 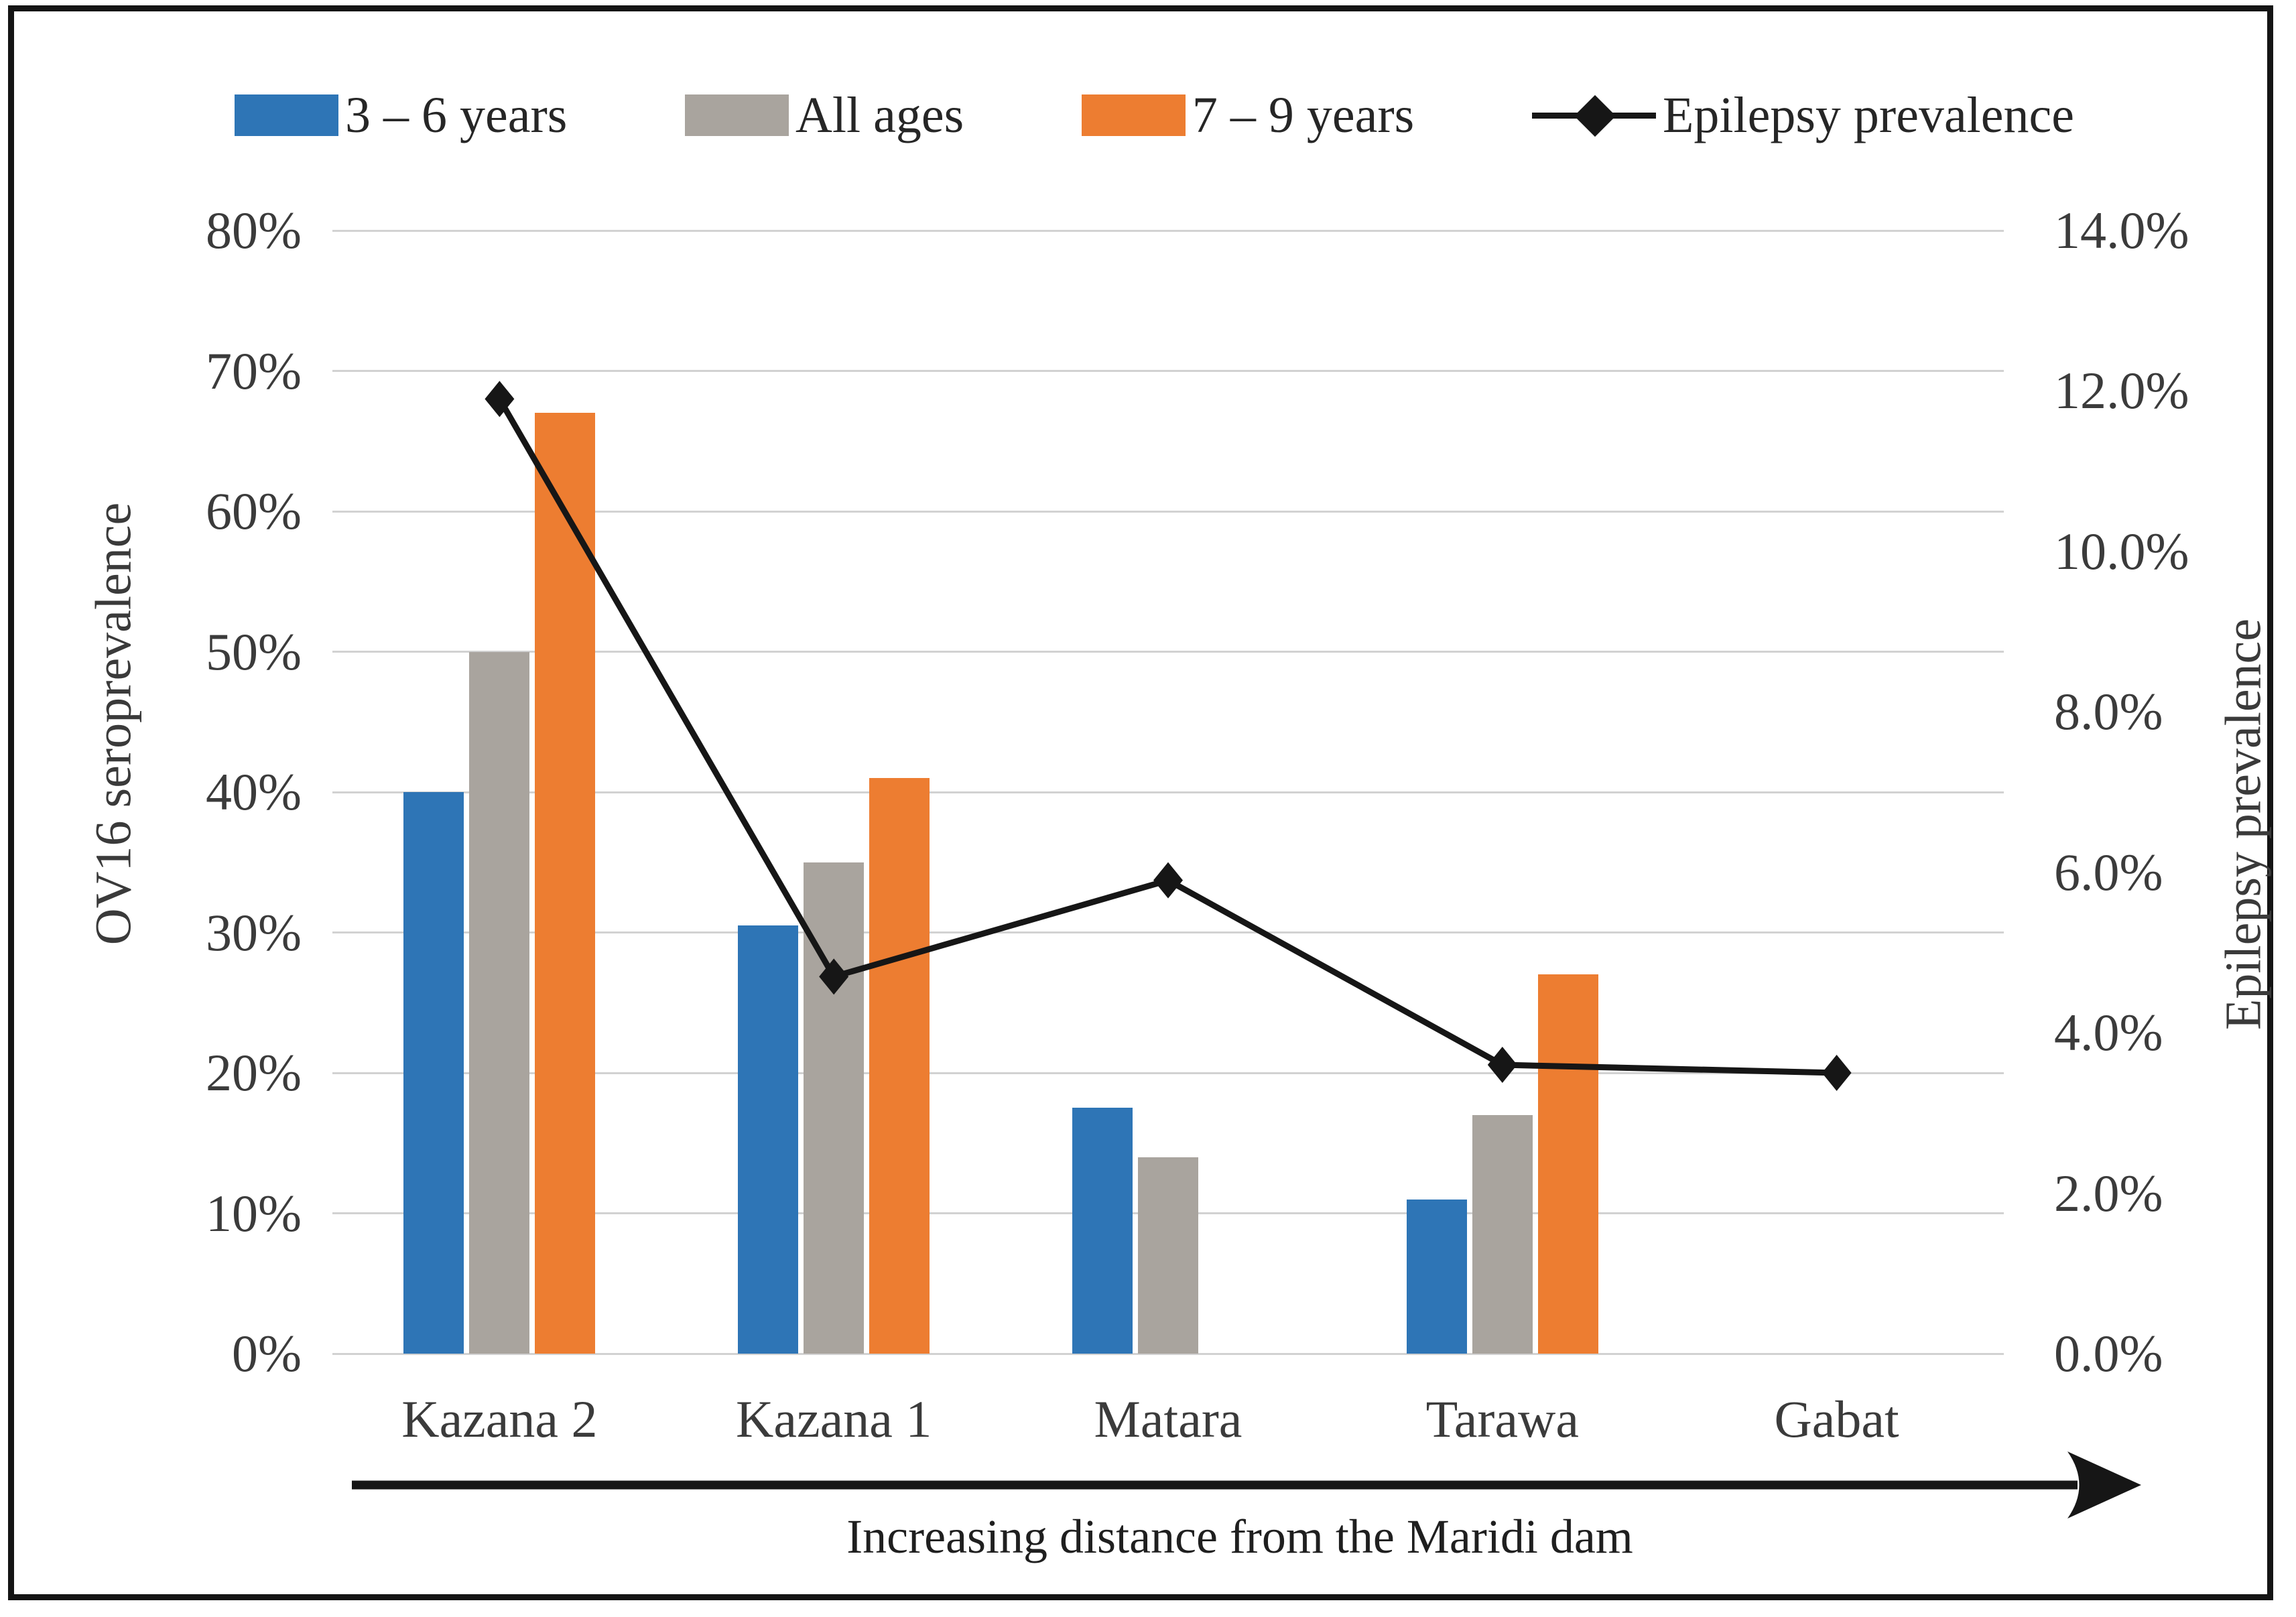 I want to click on left-axis-title: OV16 seroprevalence, so click(x=113, y=724).